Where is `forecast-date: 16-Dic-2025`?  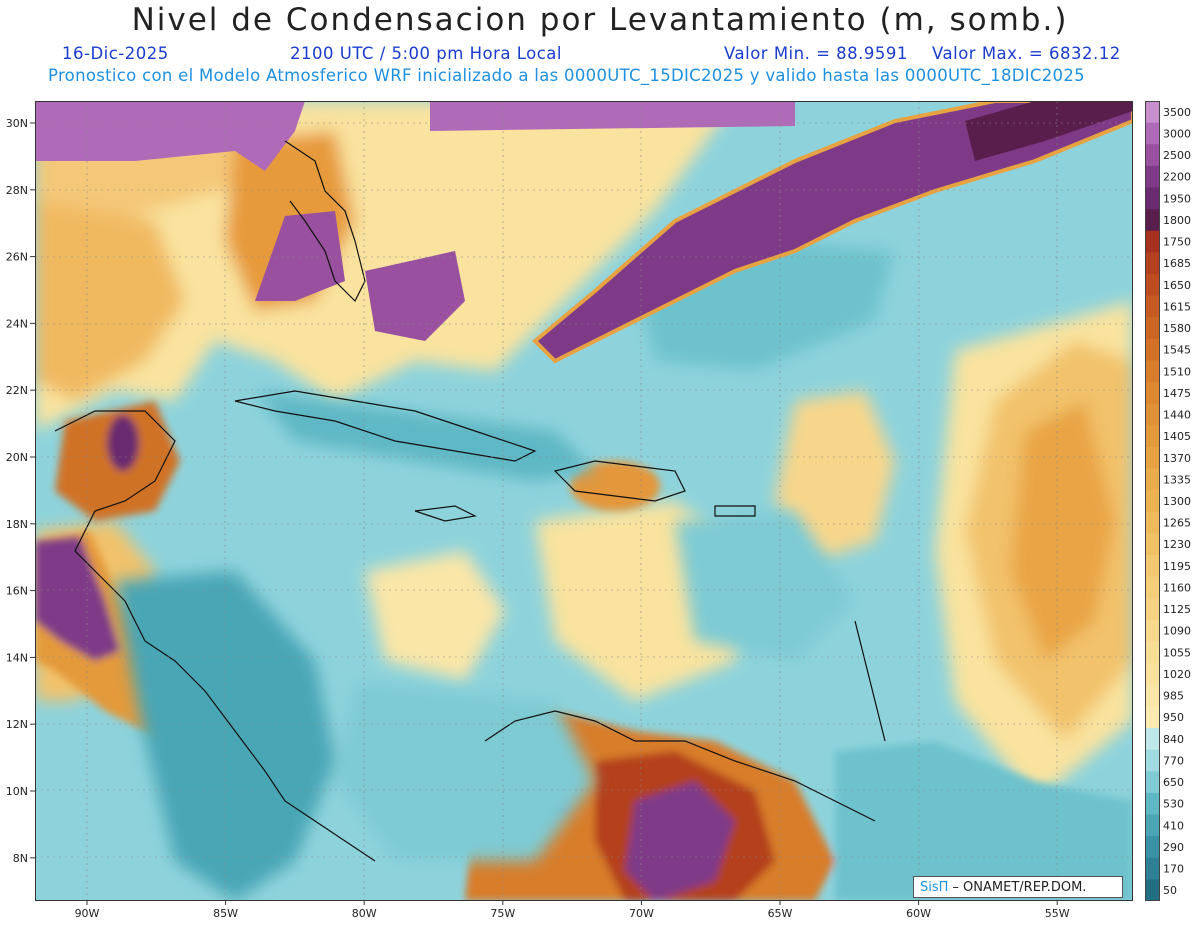 forecast-date: 16-Dic-2025 is located at coordinates (115, 53).